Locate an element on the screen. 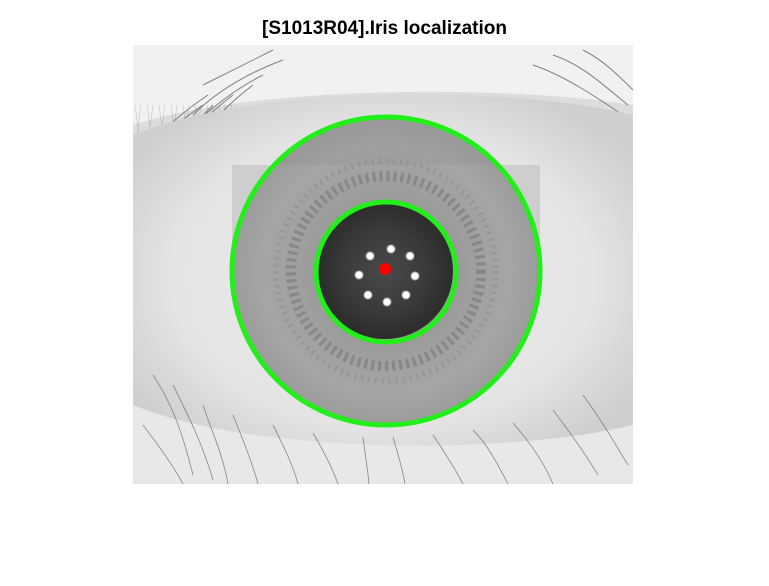 This screenshot has width=769, height=586. figure-title: [S1013R04].Iris localization is located at coordinates (384, 28).